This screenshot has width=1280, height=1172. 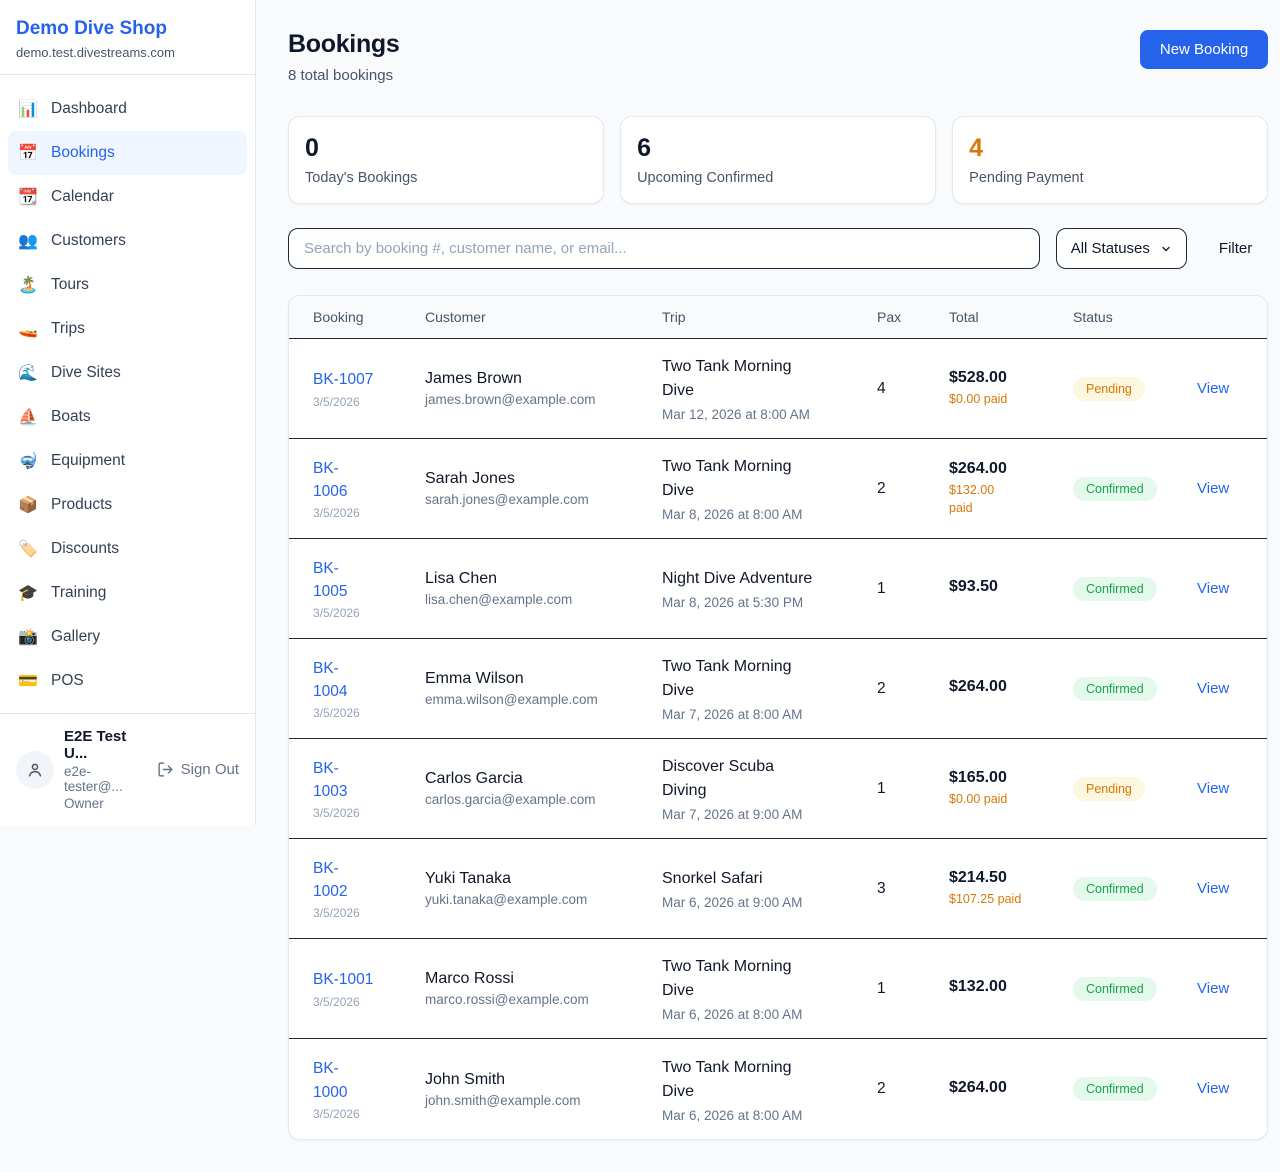 What do you see at coordinates (507, 499) in the screenshot?
I see `customer-email: sarah.jones@example.com` at bounding box center [507, 499].